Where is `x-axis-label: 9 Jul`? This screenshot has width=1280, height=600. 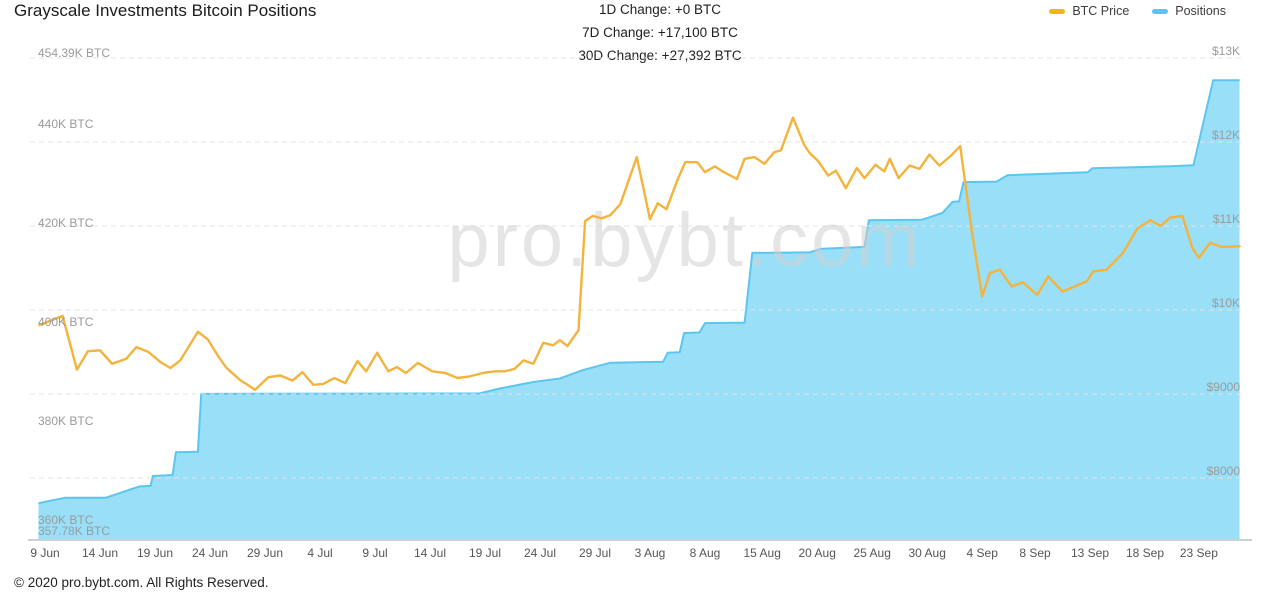 x-axis-label: 9 Jul is located at coordinates (375, 553).